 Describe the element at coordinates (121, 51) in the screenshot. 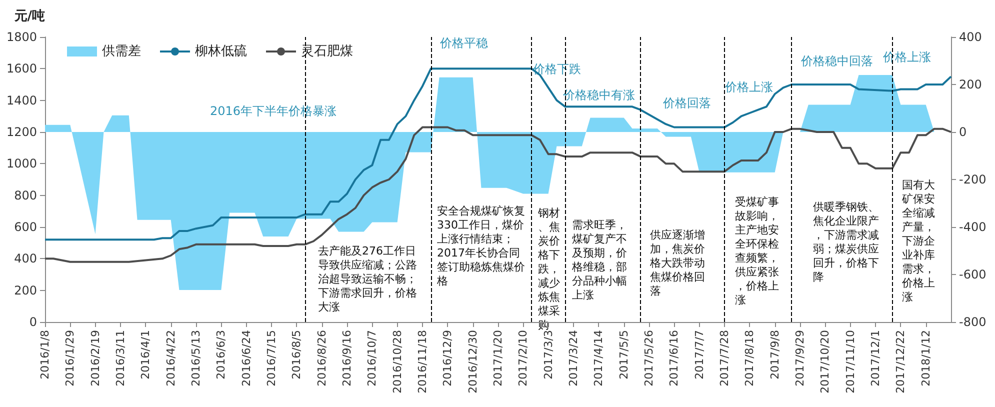

I see `legend-label: 供需差` at that location.